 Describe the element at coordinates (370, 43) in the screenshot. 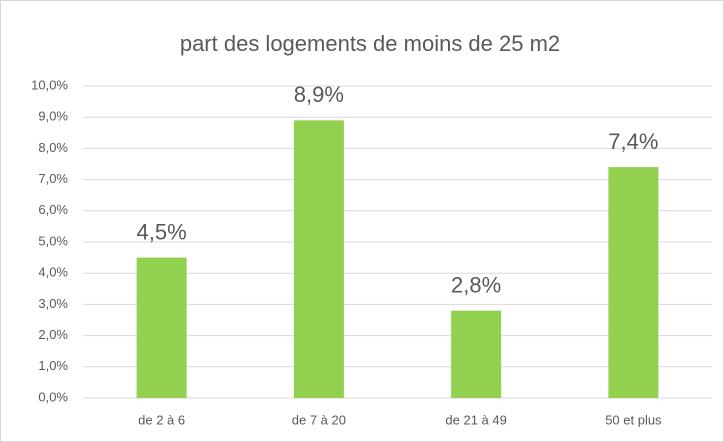

I see `chart-title: part des logements de moins de 25 m2` at that location.